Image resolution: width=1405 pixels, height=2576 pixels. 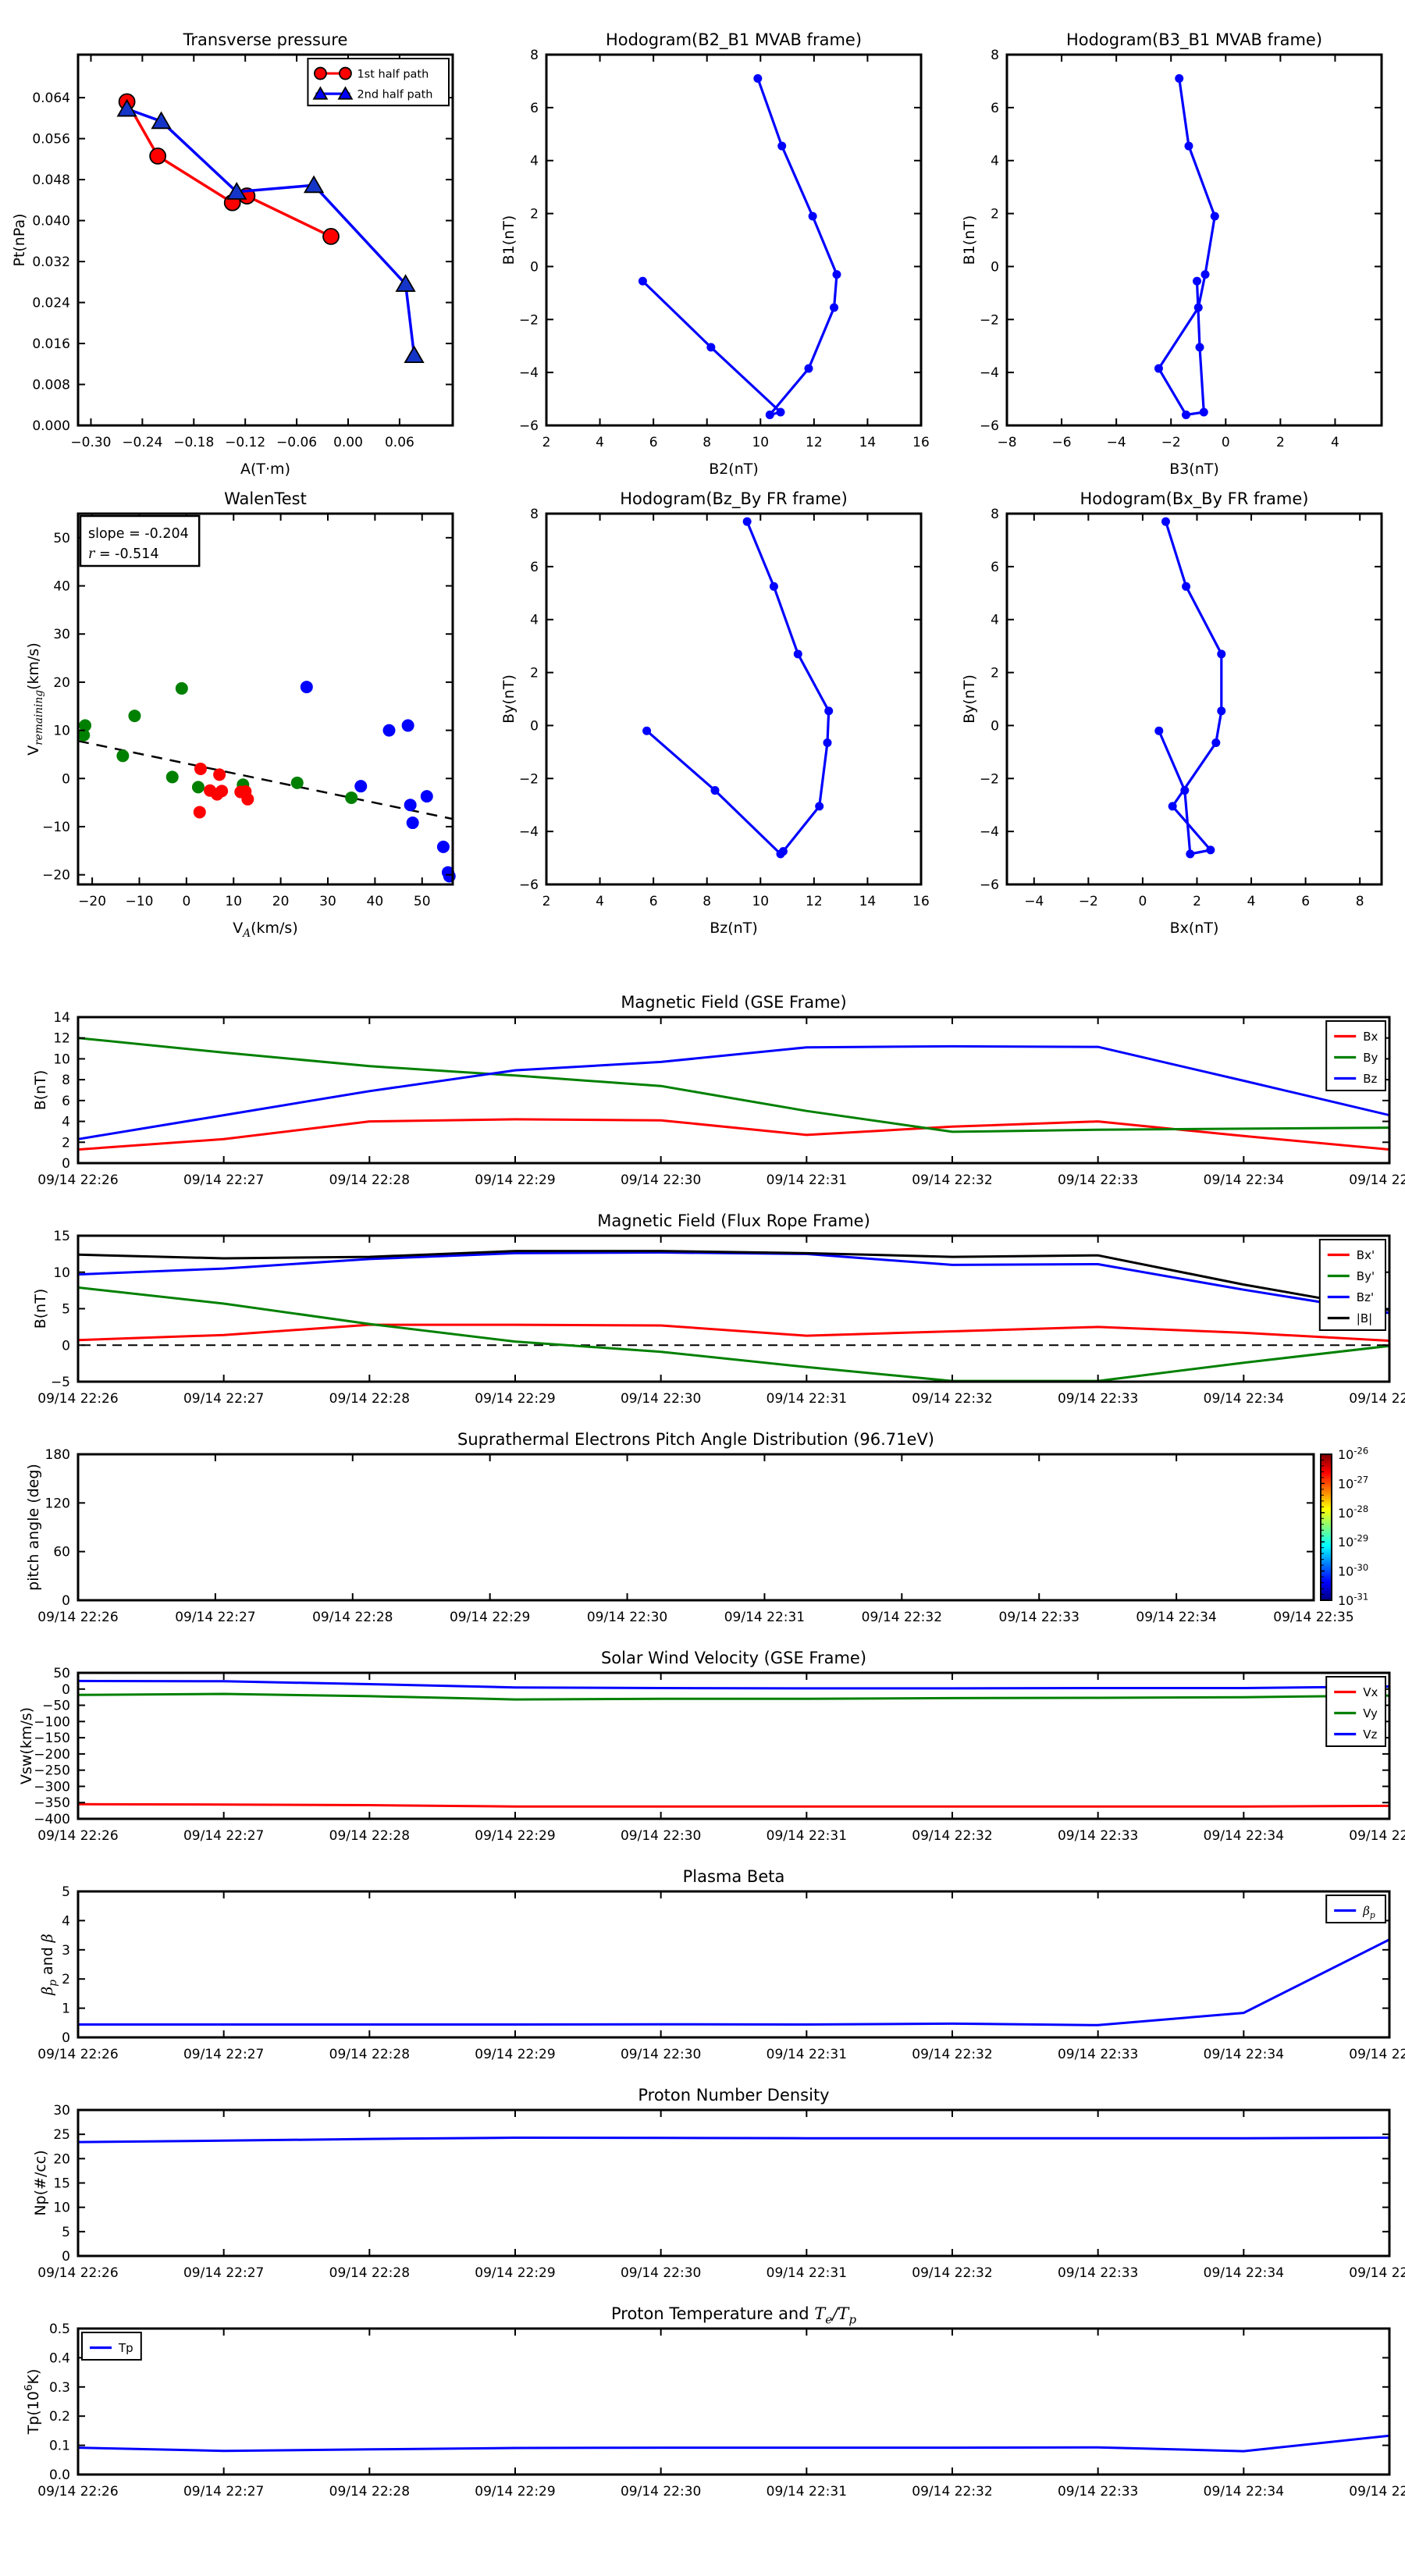 What do you see at coordinates (733, 2140) in the screenshot?
I see `series-line-Np` at bounding box center [733, 2140].